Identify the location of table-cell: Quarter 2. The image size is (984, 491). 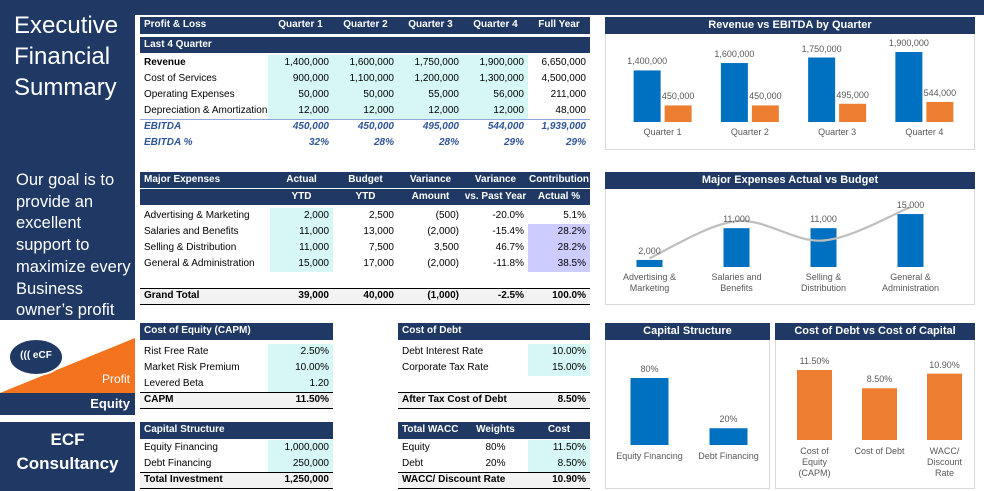
(365, 25).